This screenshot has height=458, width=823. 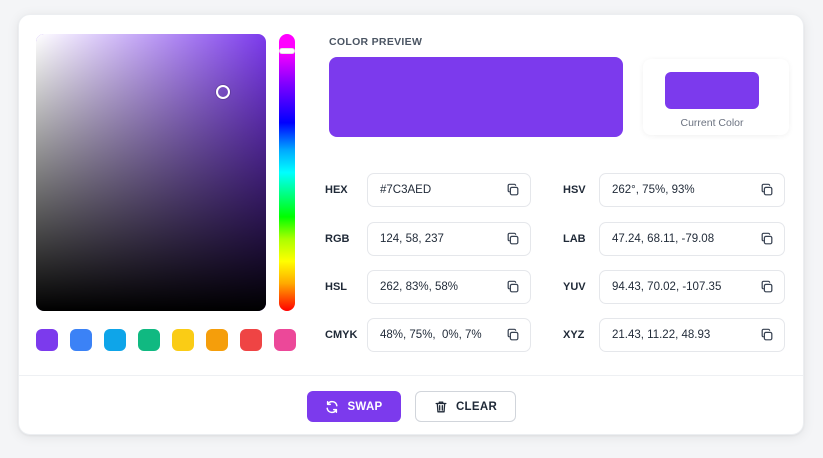 I want to click on cmyk-value-box: 48%, 75%, 0%, 7%, so click(x=449, y=335).